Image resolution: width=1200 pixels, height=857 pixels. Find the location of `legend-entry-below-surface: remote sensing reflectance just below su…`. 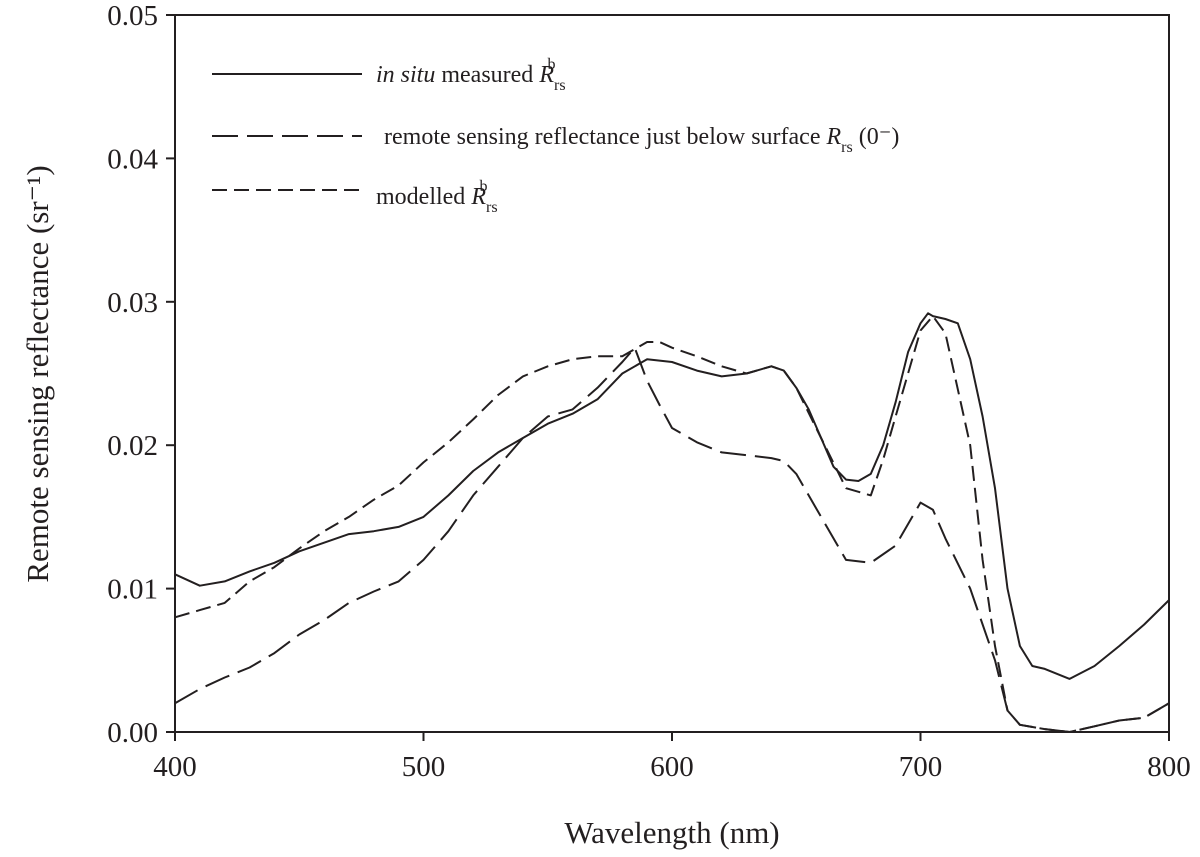

legend-entry-below-surface: remote sensing reflectance just below su… is located at coordinates (641, 140).